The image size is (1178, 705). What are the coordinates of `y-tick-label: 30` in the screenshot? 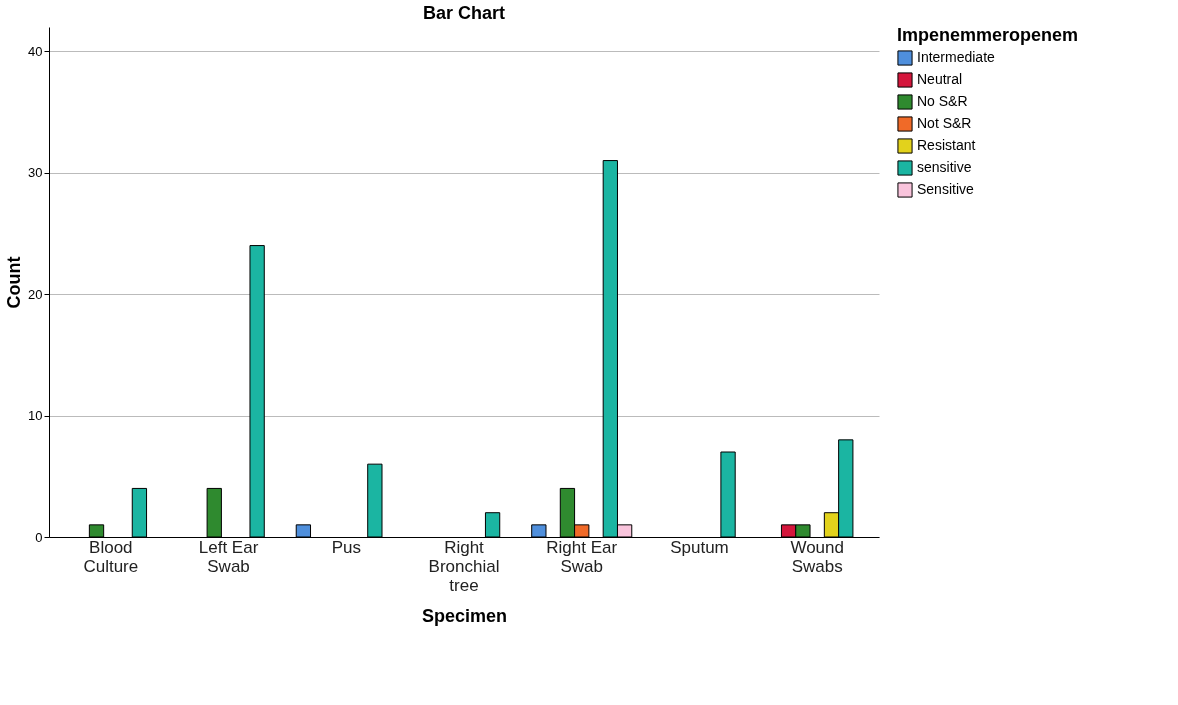 It's located at (35, 173).